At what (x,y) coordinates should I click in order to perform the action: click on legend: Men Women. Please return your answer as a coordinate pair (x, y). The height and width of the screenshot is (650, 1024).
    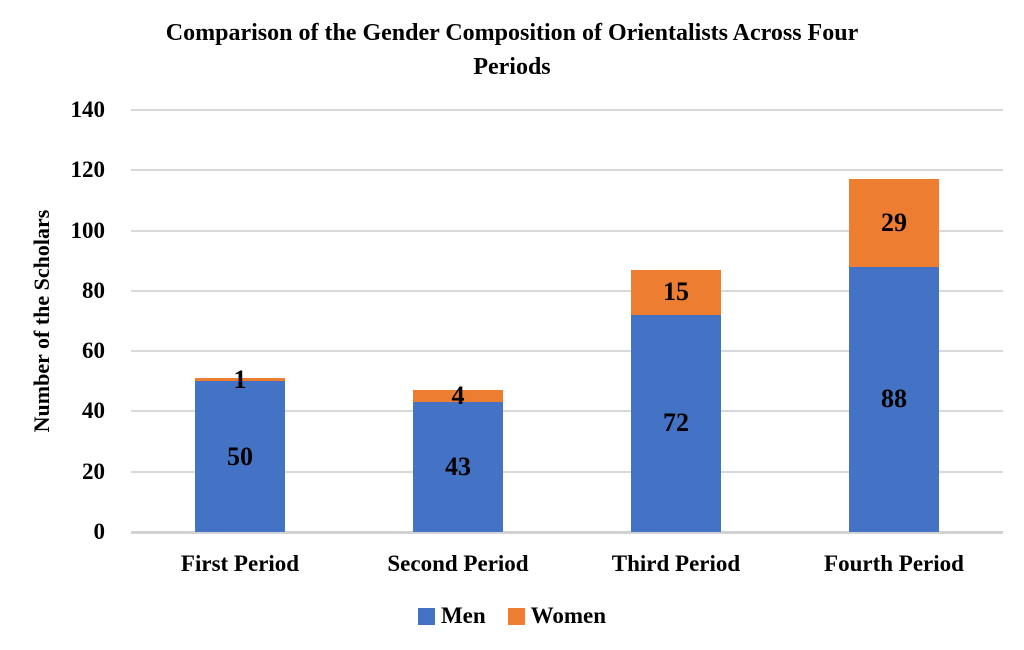
    Looking at the image, I should click on (512, 616).